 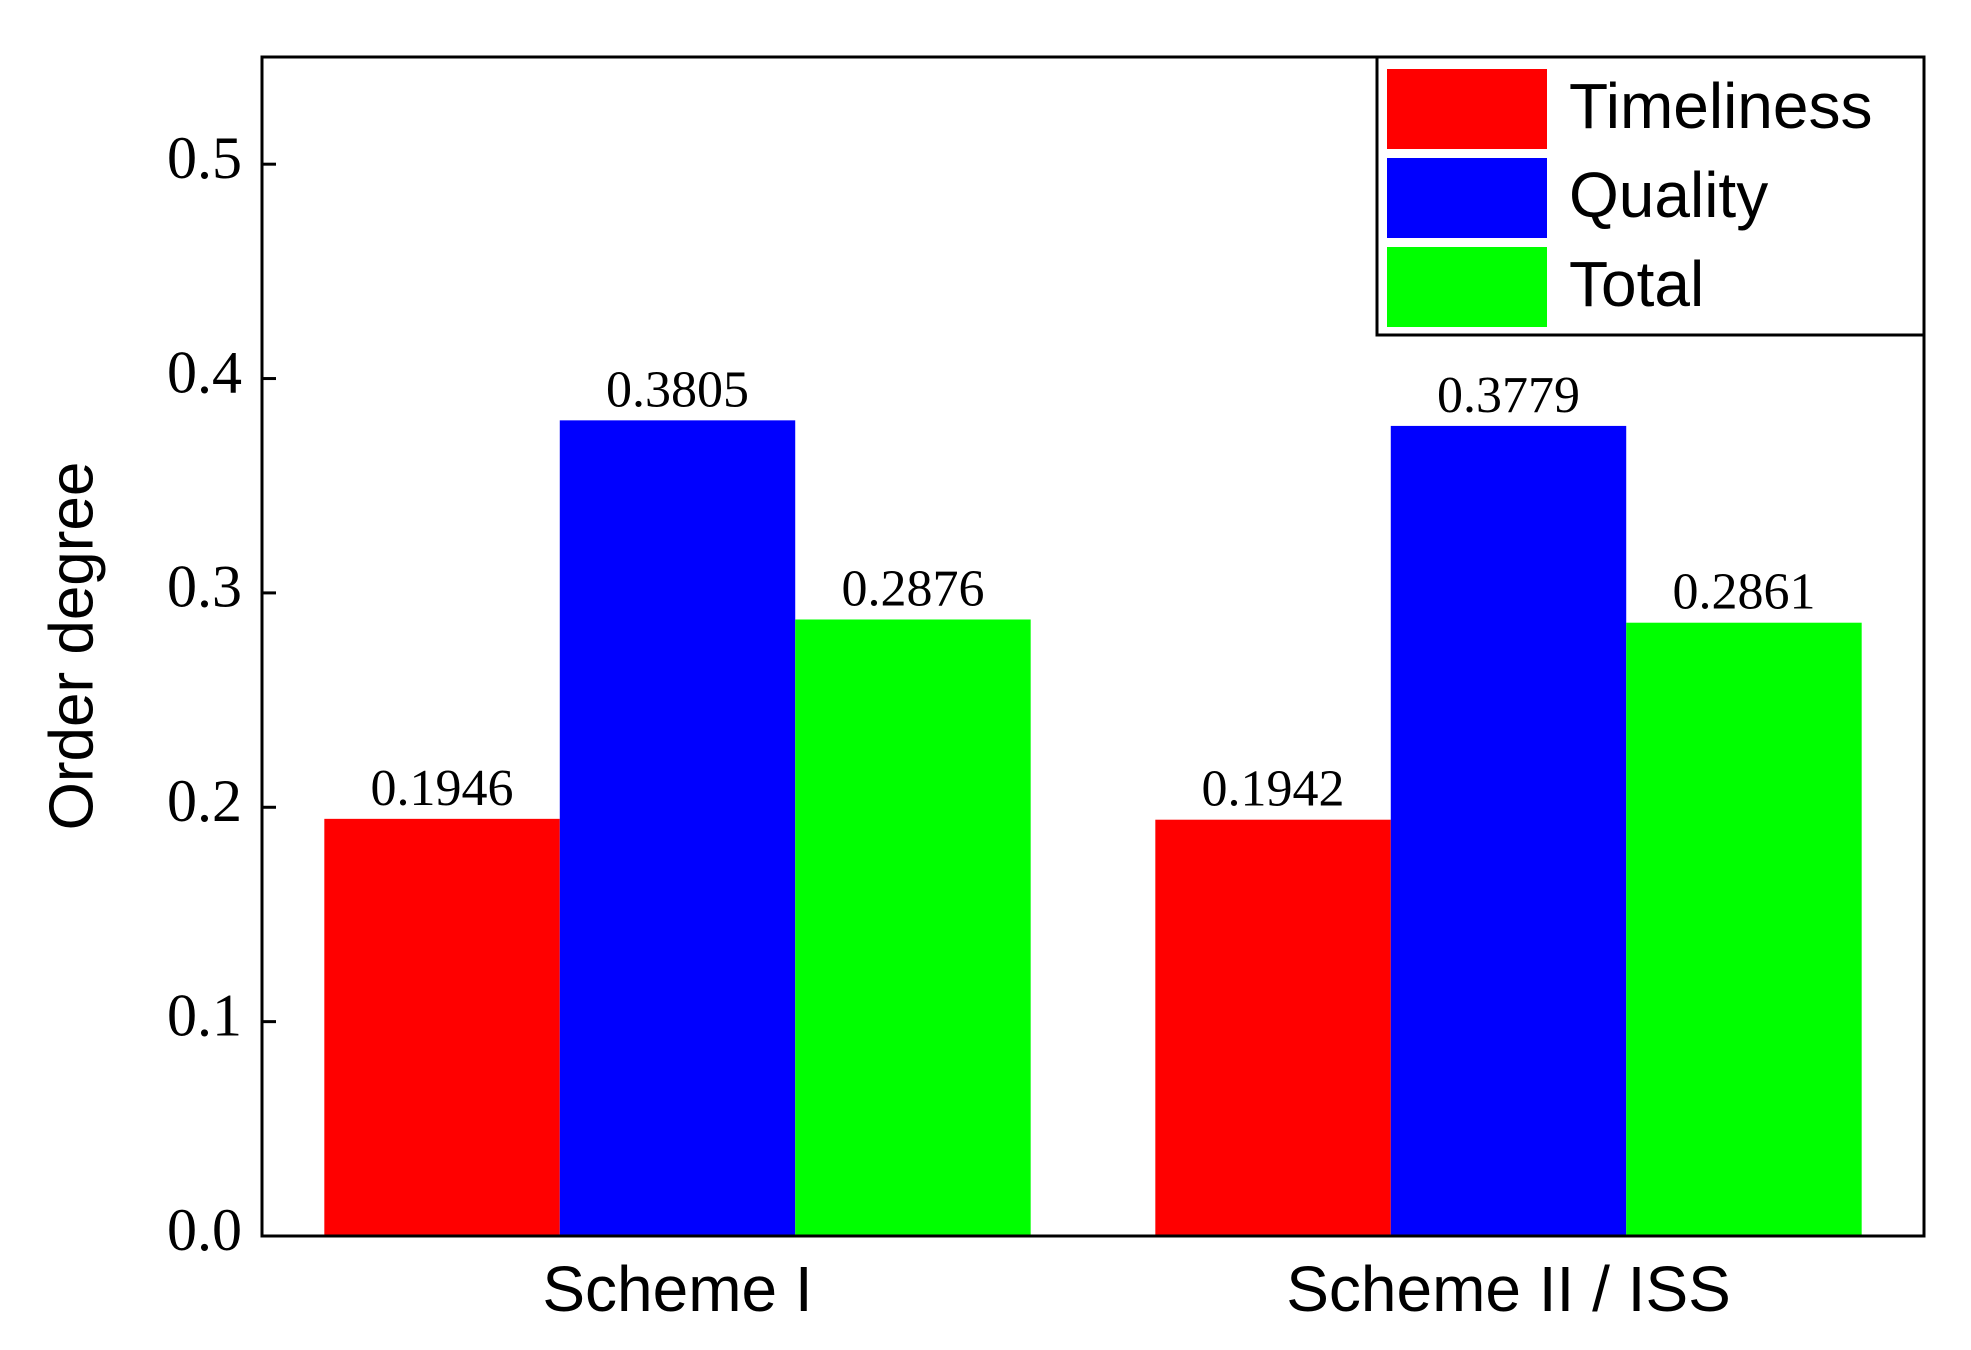 What do you see at coordinates (677, 389) in the screenshot?
I see `value-label: 0.3805` at bounding box center [677, 389].